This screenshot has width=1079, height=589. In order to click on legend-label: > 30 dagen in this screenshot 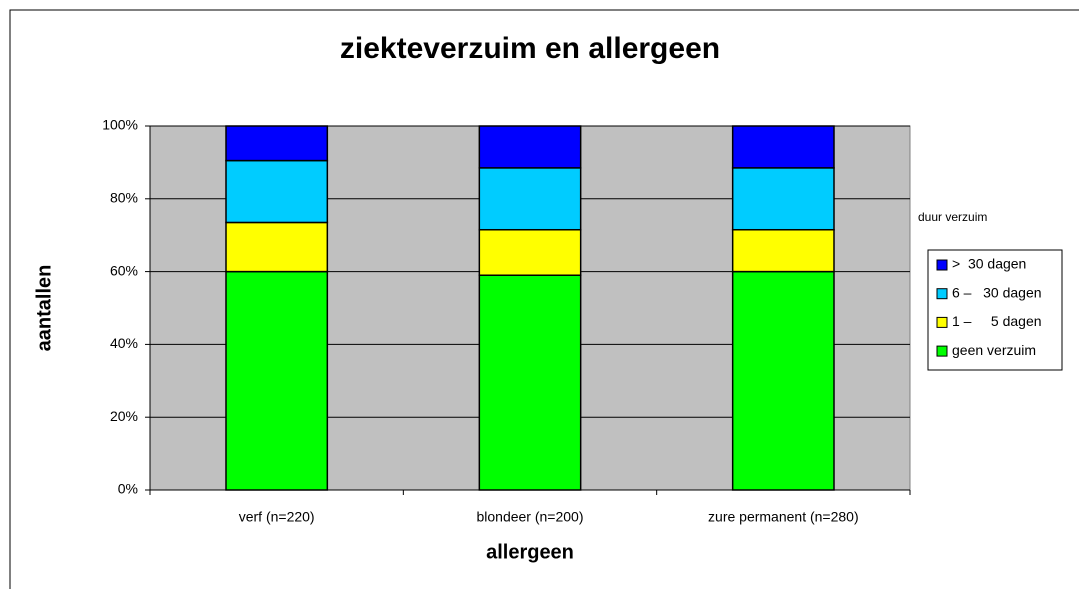, I will do `click(989, 264)`.